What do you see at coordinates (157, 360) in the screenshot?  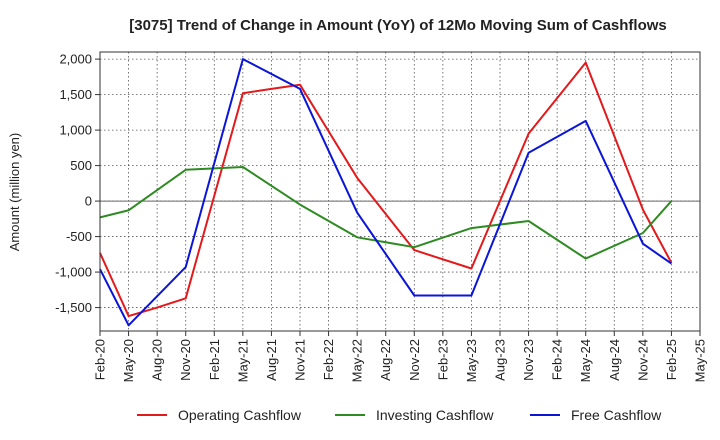 I see `x-tick-label: Aug-20` at bounding box center [157, 360].